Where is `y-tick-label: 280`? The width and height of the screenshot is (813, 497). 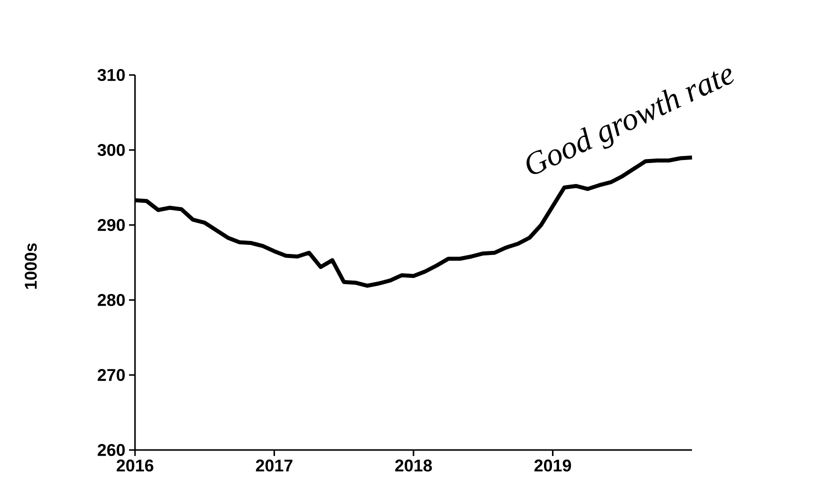 y-tick-label: 280 is located at coordinates (111, 300).